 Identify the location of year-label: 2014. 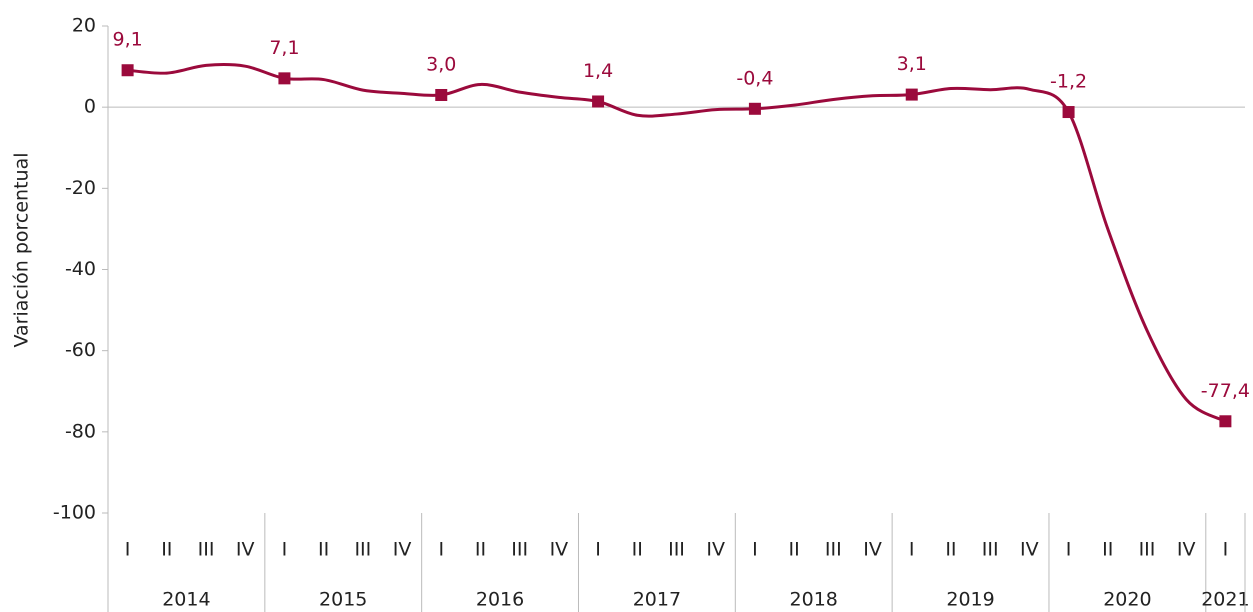
(186, 600).